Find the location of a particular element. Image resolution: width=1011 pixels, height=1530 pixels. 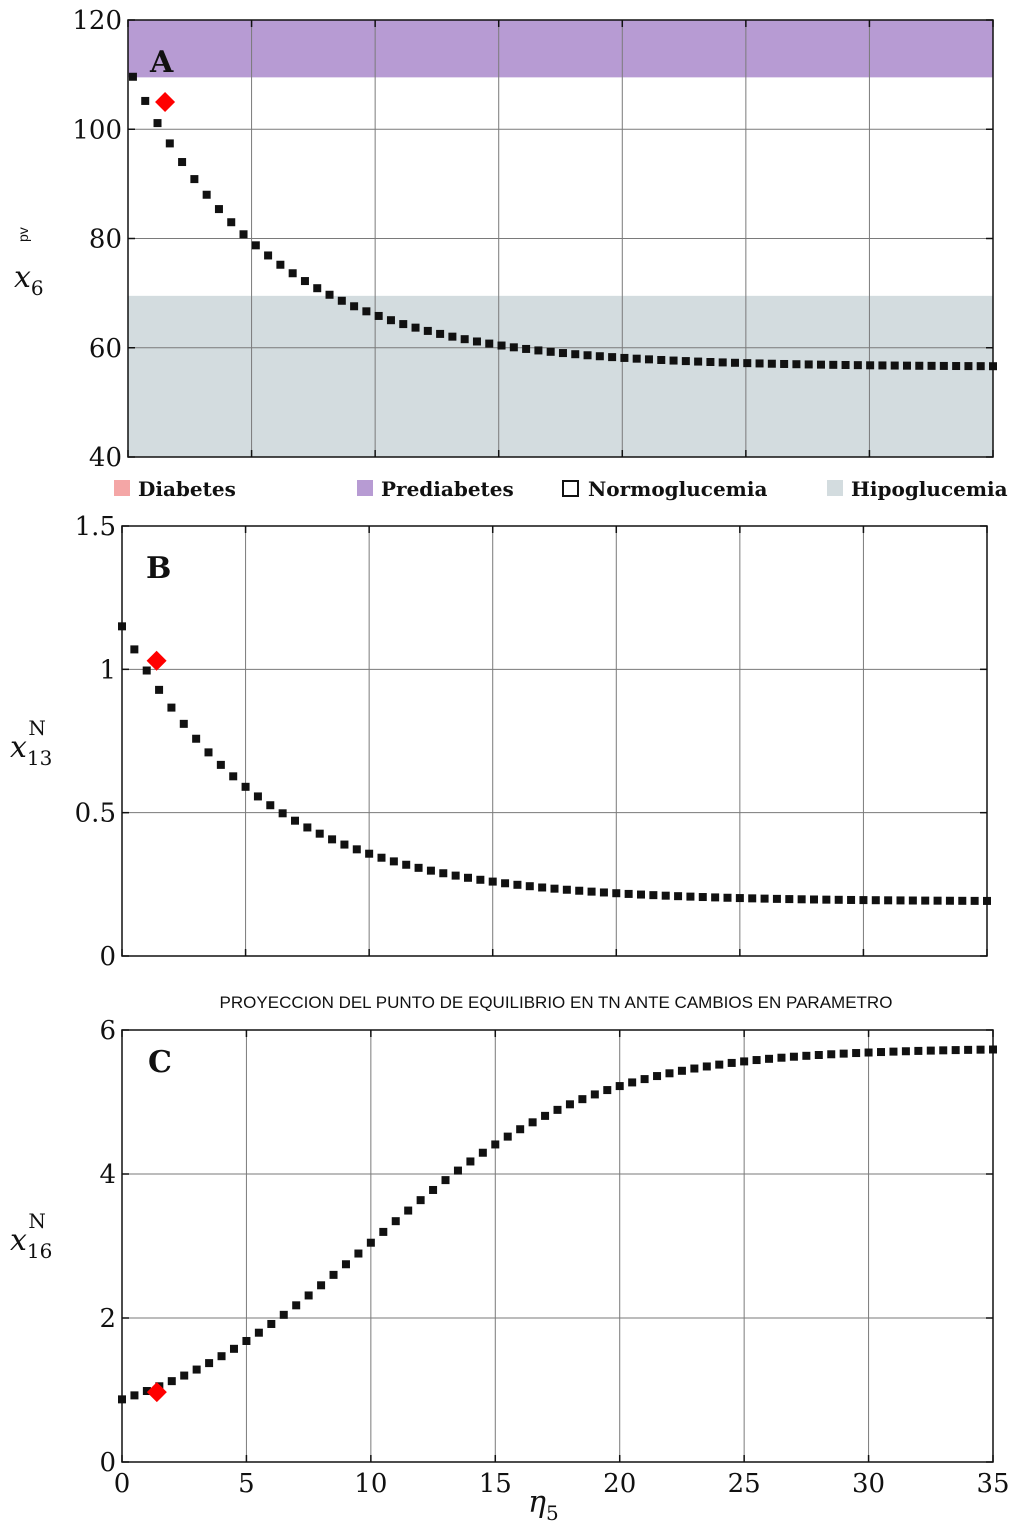

panel-c-equilibrium-marker is located at coordinates (156, 1392).